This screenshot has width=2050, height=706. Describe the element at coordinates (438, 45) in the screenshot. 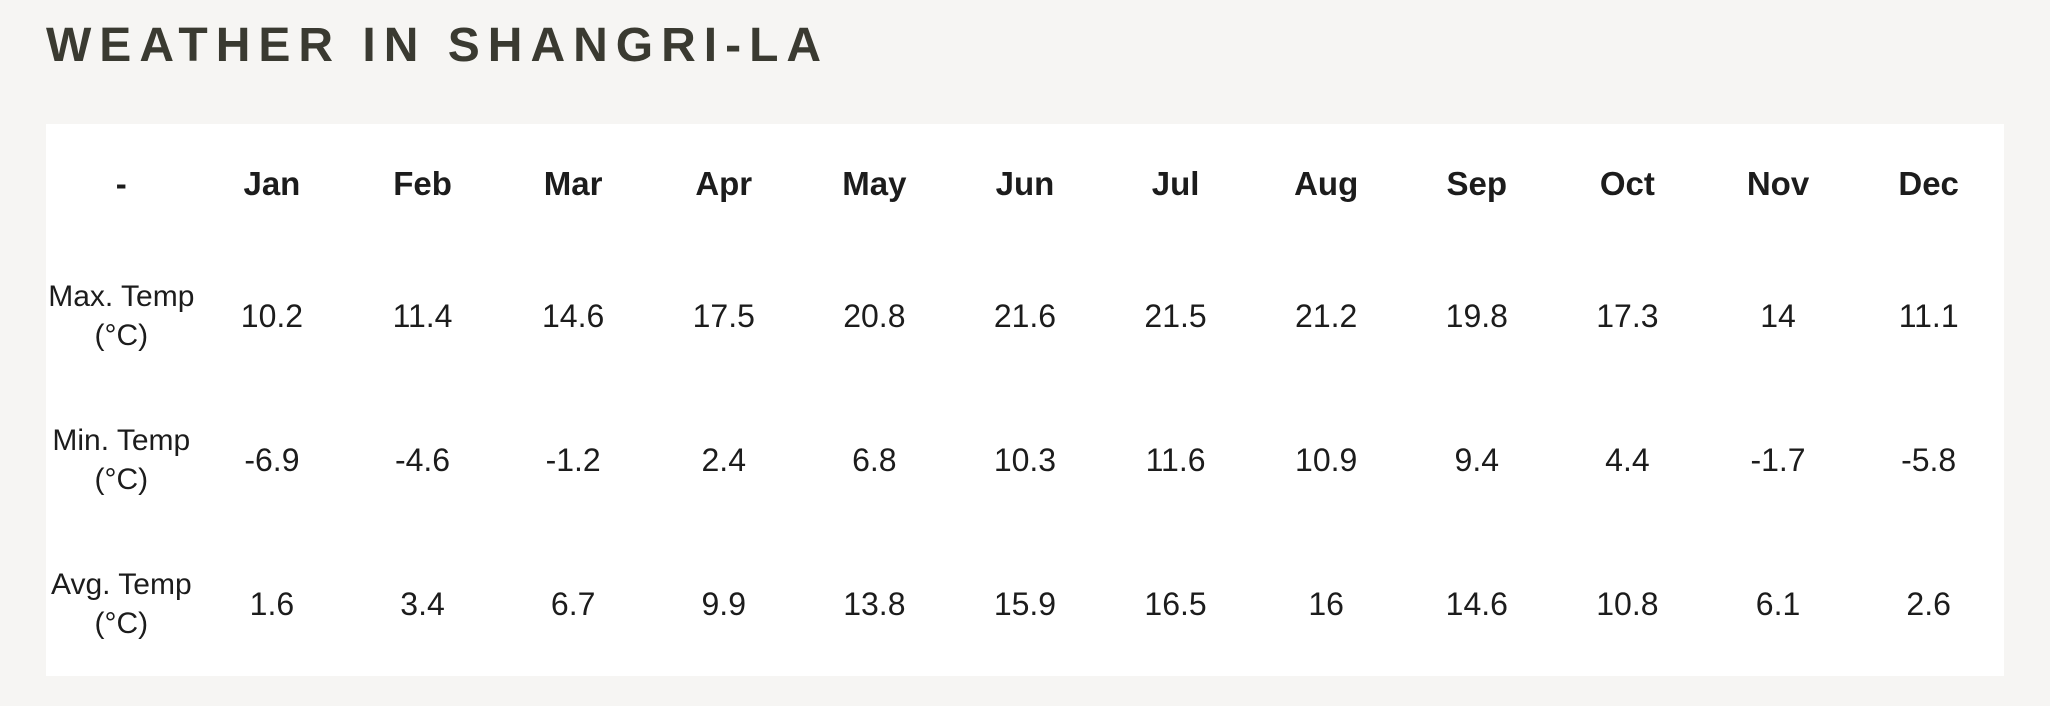

I see `page-title: WEATHER IN SHANGRI-LA` at that location.